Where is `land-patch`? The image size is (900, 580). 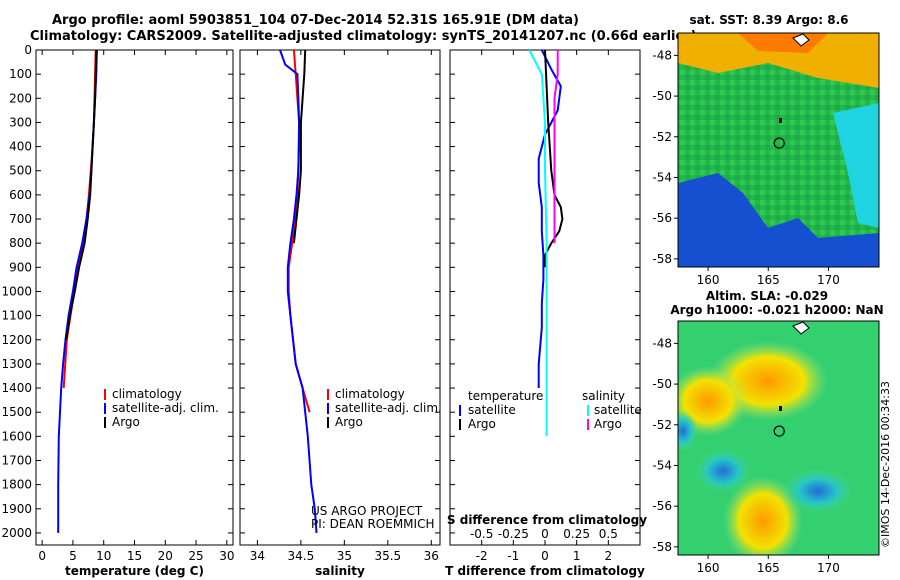
land-patch is located at coordinates (801, 40).